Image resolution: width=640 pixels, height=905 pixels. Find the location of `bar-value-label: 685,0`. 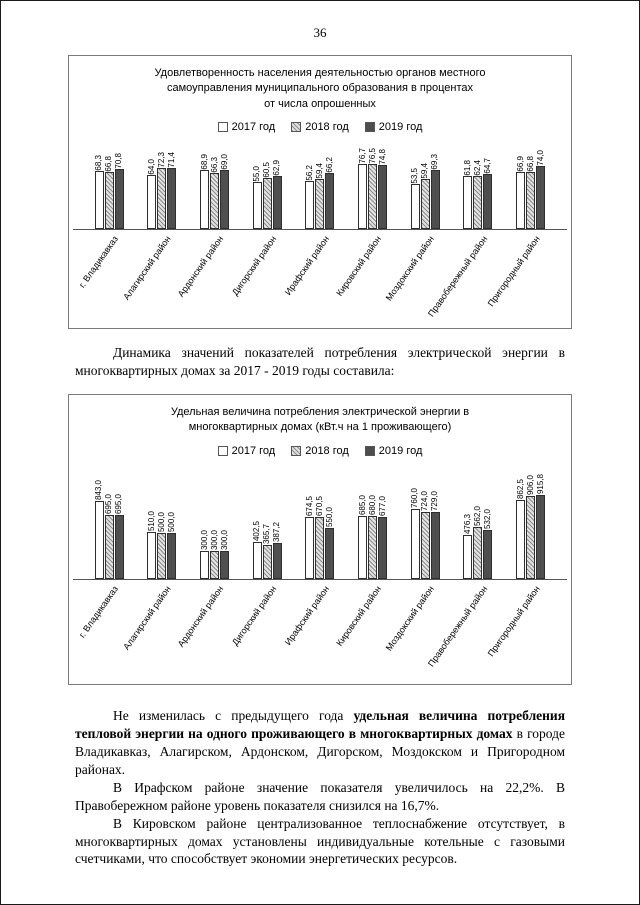

bar-value-label: 685,0 is located at coordinates (362, 504).